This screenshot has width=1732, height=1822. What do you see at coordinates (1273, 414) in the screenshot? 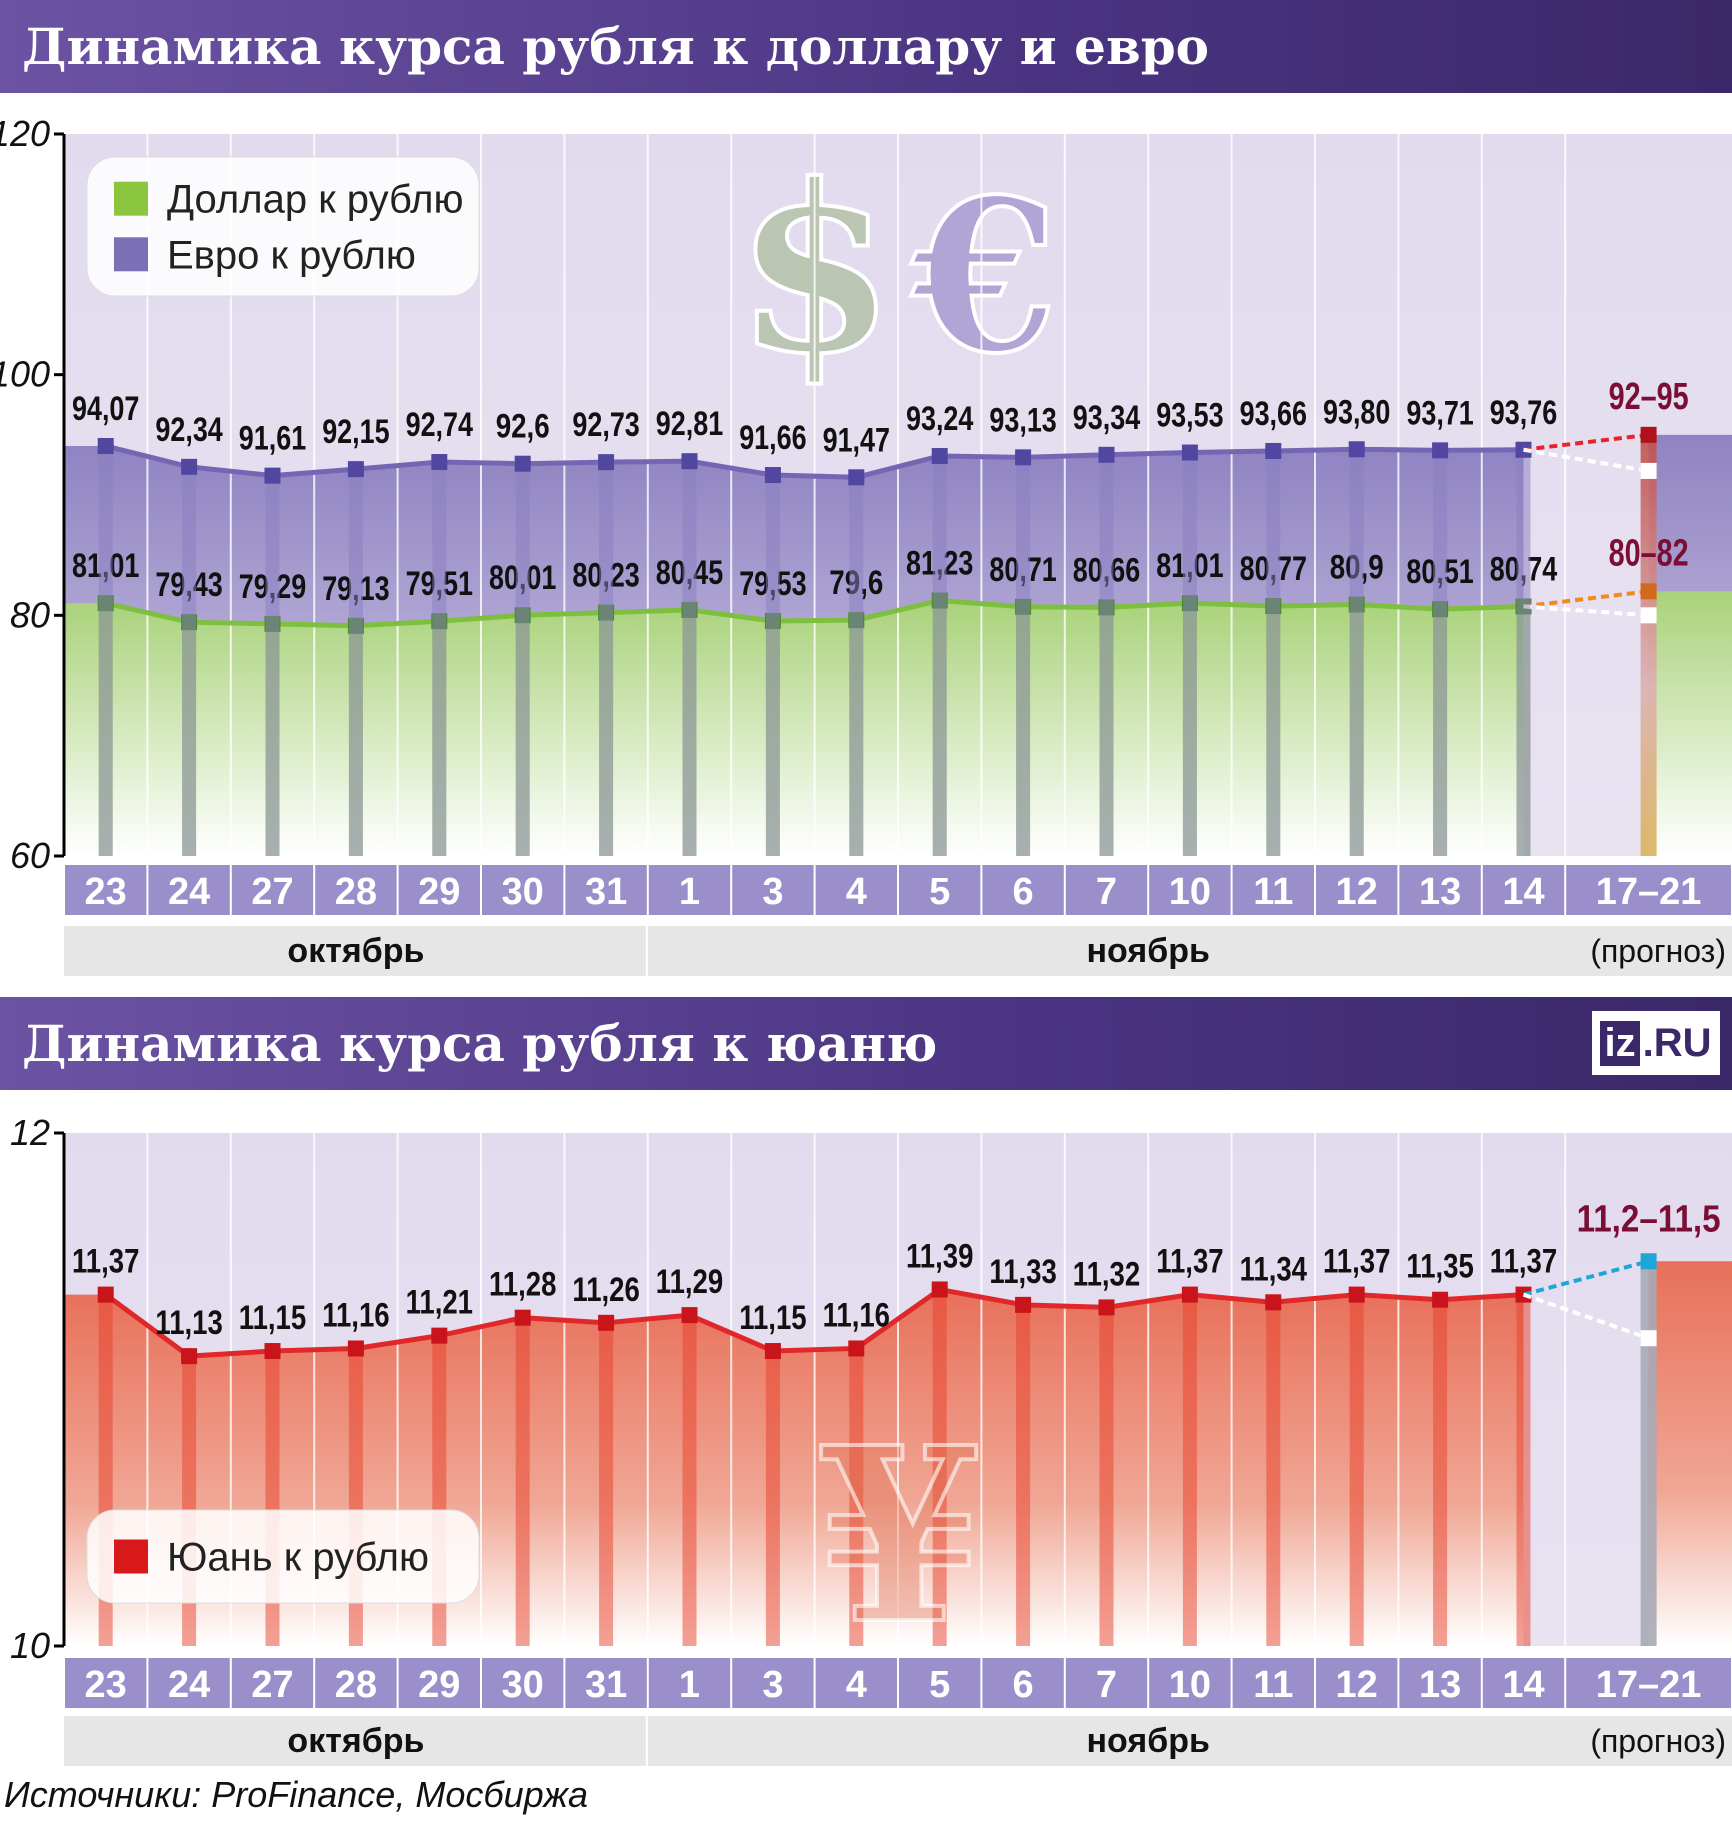
I see `data-label: 93,66` at bounding box center [1273, 414].